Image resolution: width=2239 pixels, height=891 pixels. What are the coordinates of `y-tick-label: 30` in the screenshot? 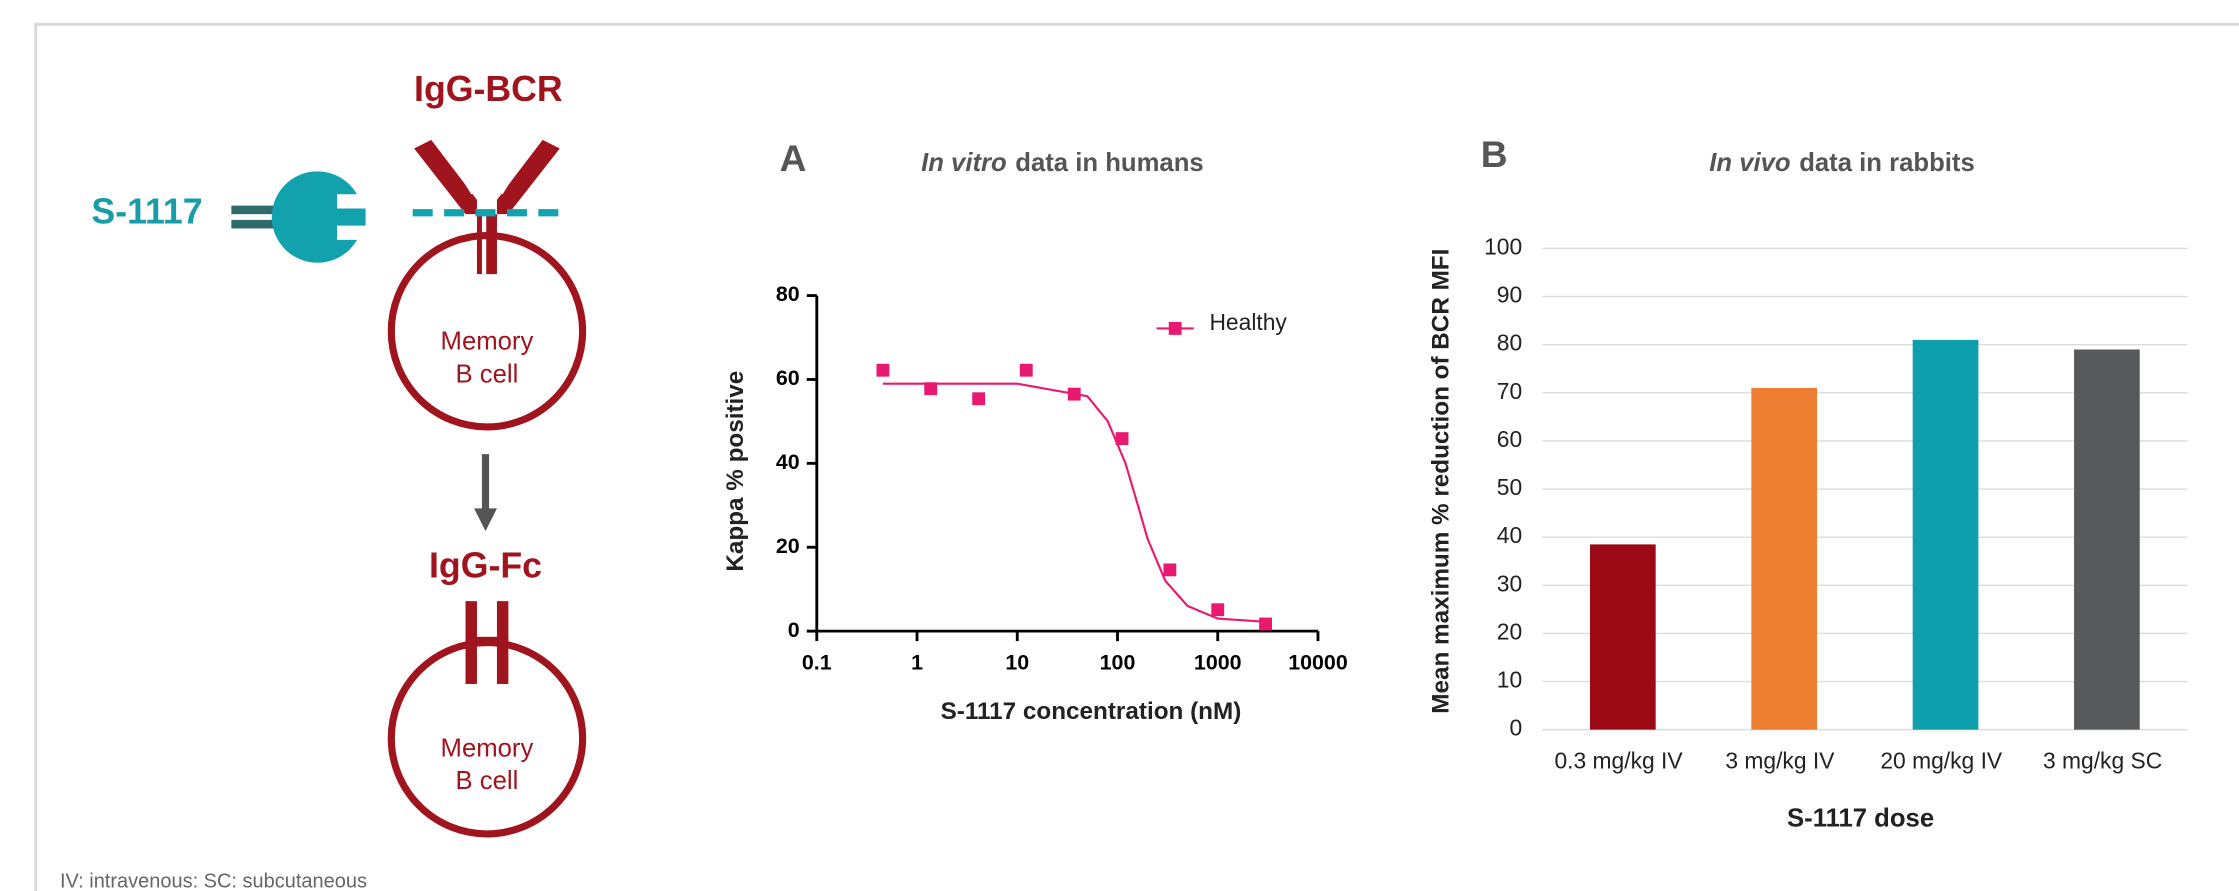 It's located at (1509, 583).